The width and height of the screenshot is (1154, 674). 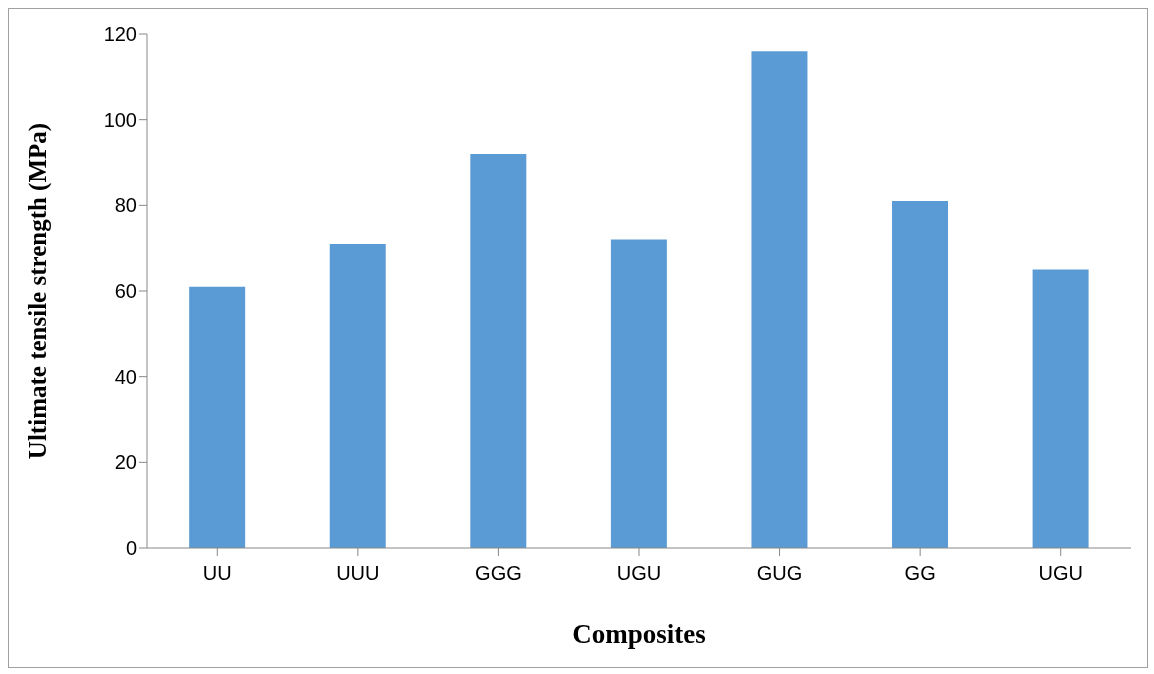 What do you see at coordinates (37, 291) in the screenshot?
I see `y-axis-title: Ultimate tensile strength (MPa)` at bounding box center [37, 291].